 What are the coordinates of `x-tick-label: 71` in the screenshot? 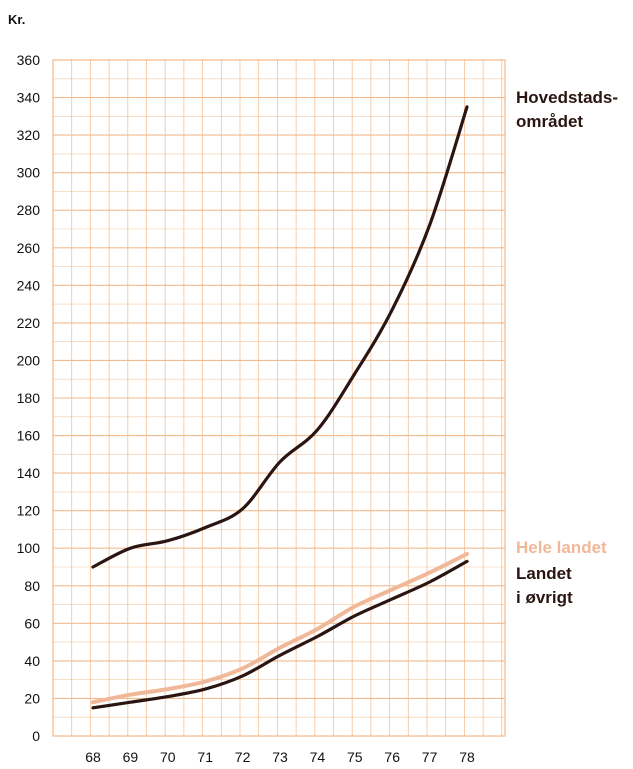 It's located at (205, 756).